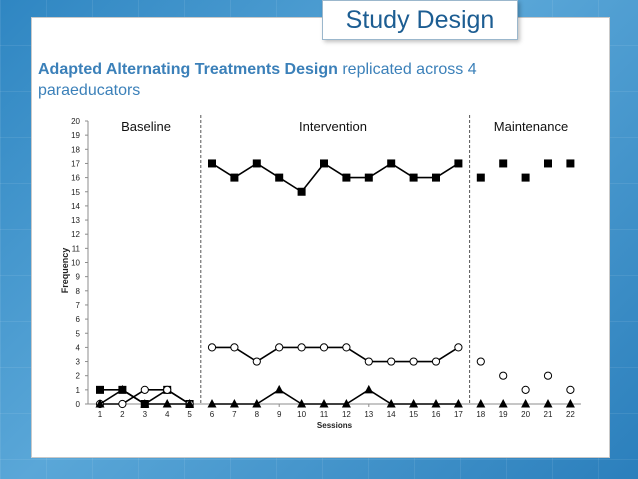 This screenshot has height=479, width=638. What do you see at coordinates (78, 319) in the screenshot?
I see `y-tick-label: 6` at bounding box center [78, 319].